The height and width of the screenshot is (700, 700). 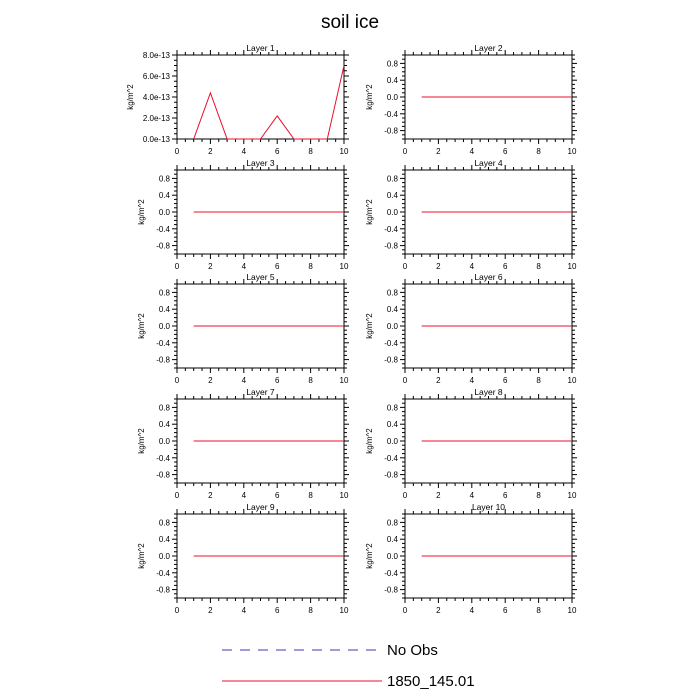 I want to click on legend-item: 1850_145.01, so click(x=348, y=681).